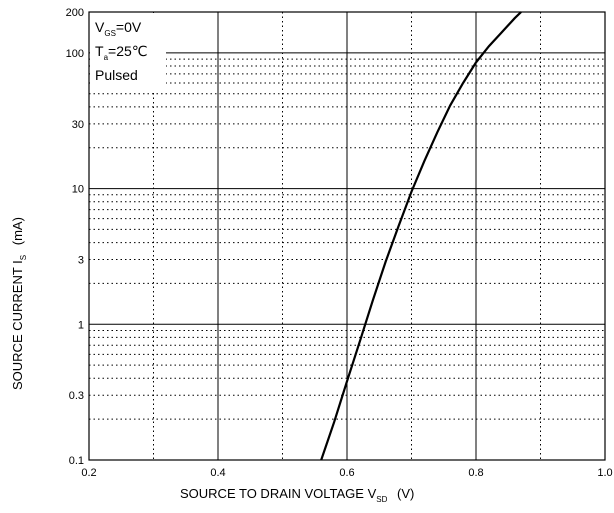 The image size is (614, 513). What do you see at coordinates (99, 51) in the screenshot?
I see `annotation-main: T` at bounding box center [99, 51].